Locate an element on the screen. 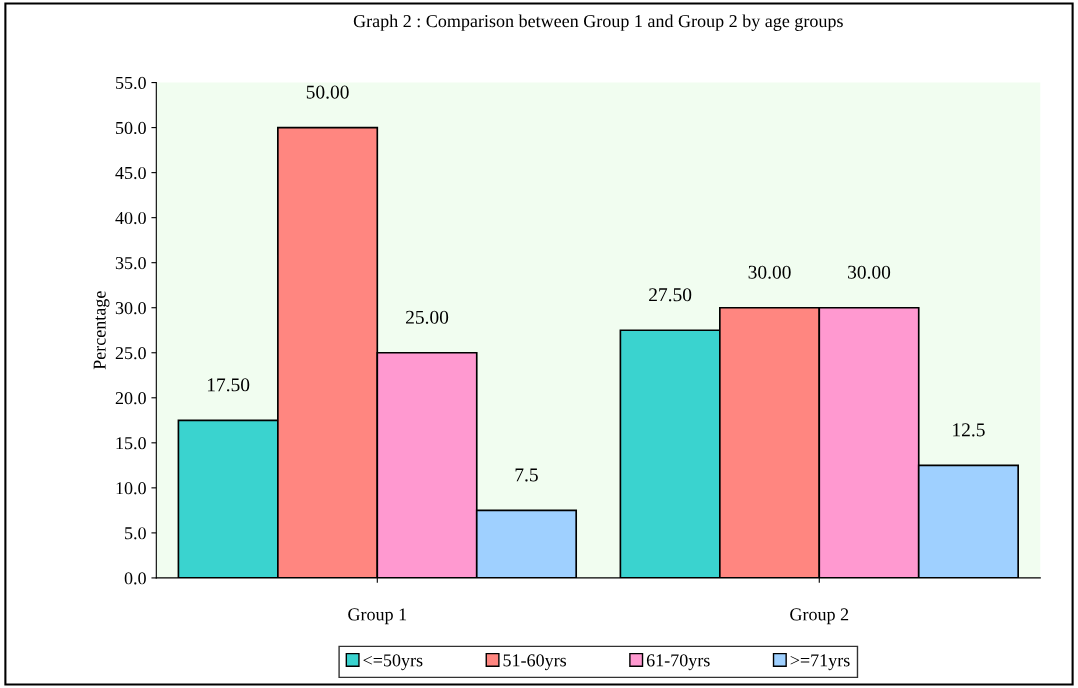  x-tick-label: Group 2 is located at coordinates (819, 616).